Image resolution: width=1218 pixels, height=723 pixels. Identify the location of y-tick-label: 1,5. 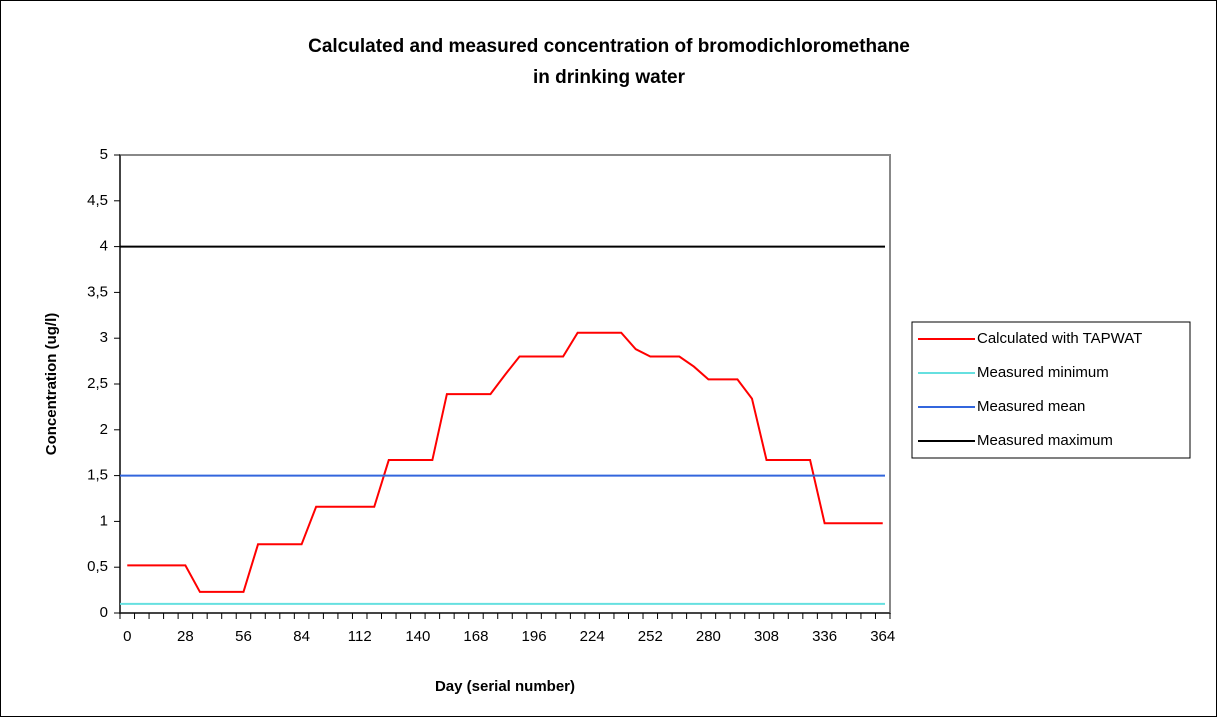
(97, 475).